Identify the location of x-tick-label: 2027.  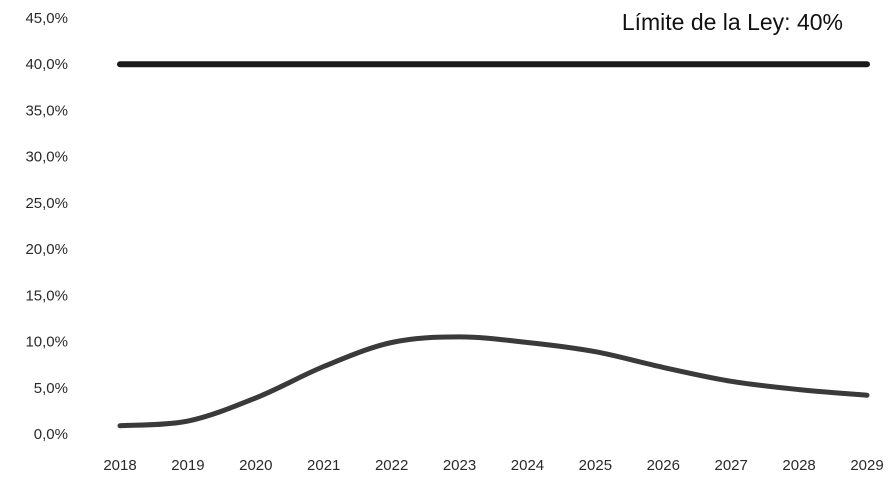
(730, 465).